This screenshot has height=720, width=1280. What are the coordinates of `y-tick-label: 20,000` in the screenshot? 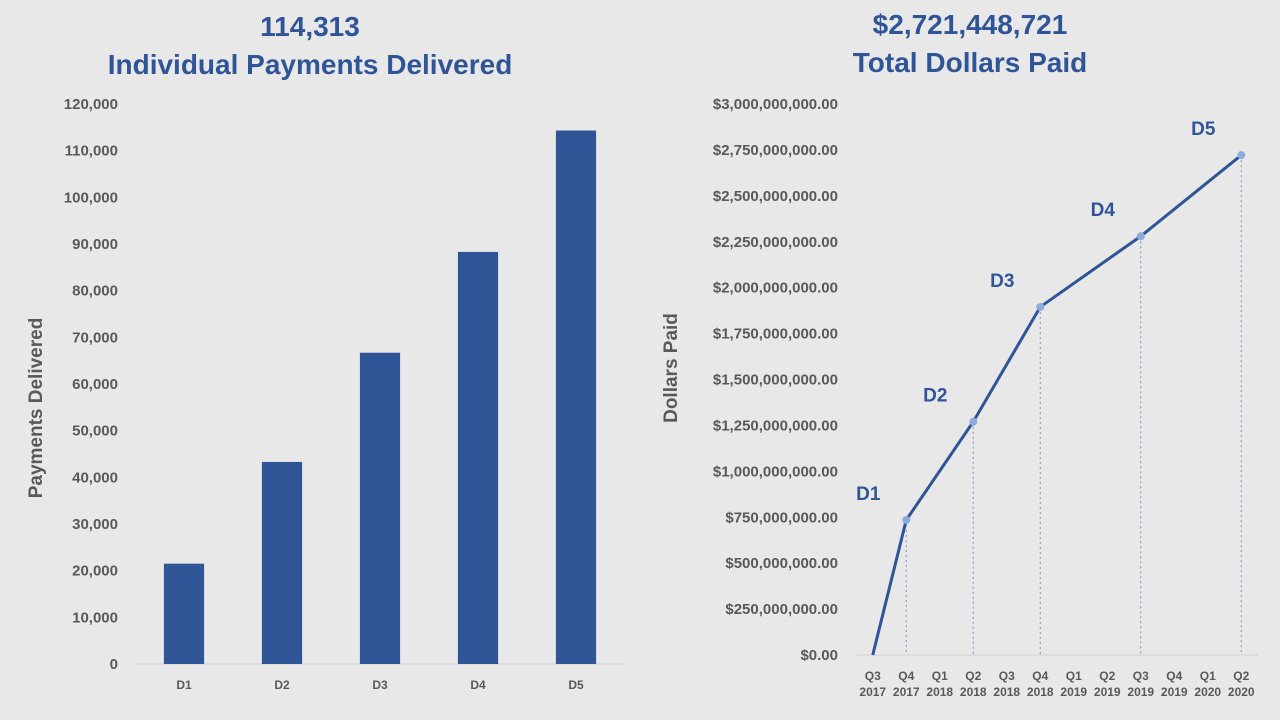 It's located at (95, 571).